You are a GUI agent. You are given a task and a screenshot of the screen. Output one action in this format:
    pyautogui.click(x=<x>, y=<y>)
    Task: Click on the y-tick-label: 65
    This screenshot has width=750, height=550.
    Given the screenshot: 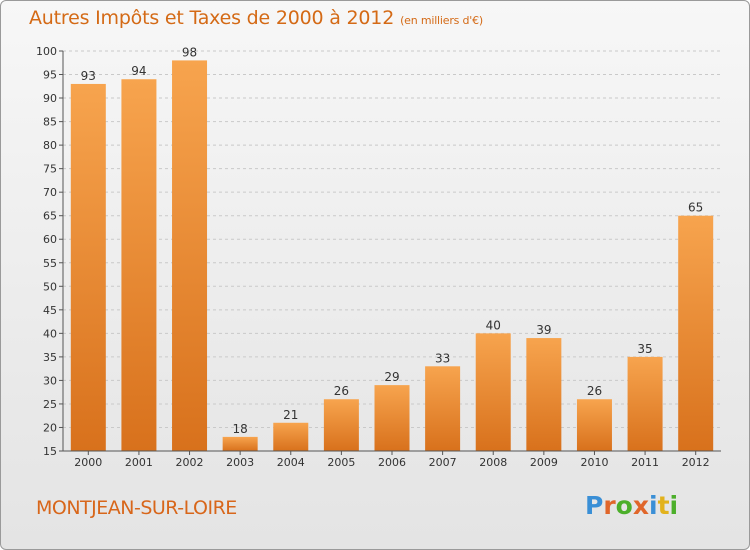 What is the action you would take?
    pyautogui.click(x=50, y=216)
    